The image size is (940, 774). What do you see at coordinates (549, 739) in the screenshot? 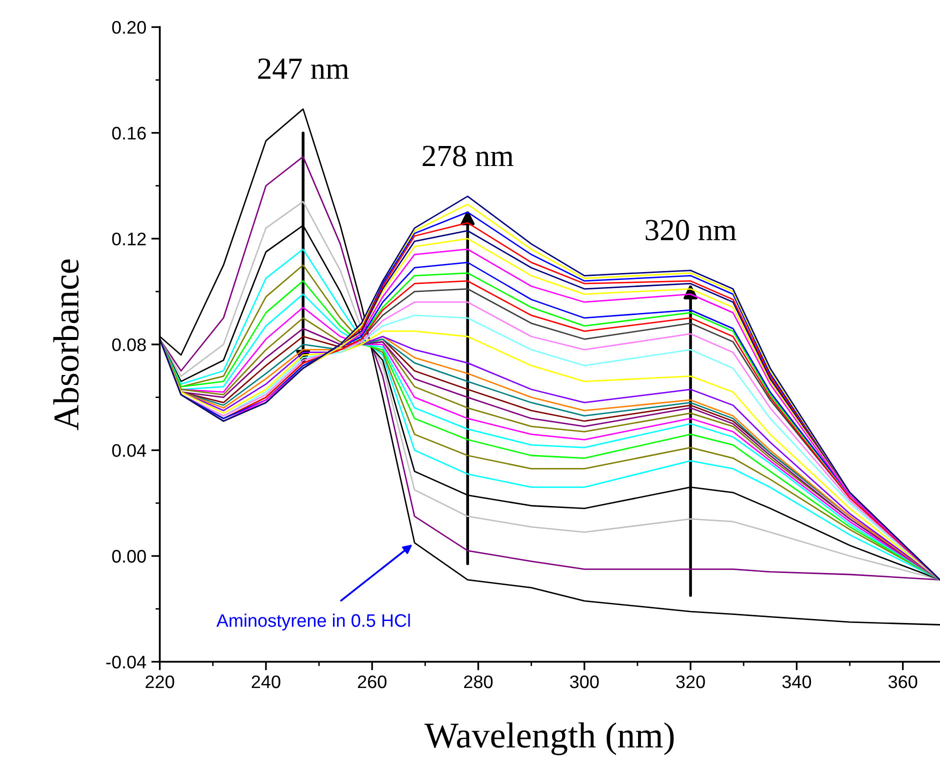
I see `x-axis-title: Wavelength (nm)` at bounding box center [549, 739].